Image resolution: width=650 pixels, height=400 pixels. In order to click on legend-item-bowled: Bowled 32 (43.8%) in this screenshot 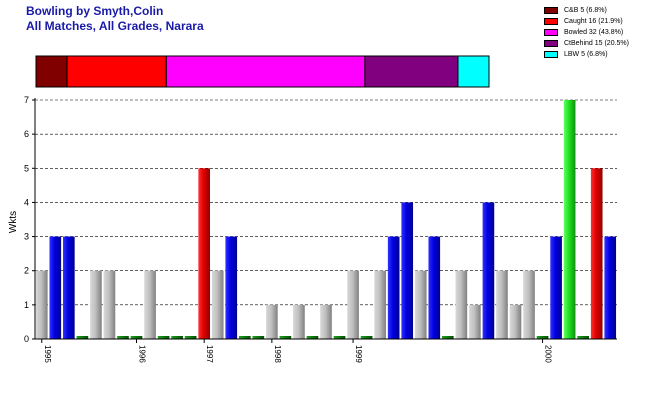, I will do `click(596, 32)`.